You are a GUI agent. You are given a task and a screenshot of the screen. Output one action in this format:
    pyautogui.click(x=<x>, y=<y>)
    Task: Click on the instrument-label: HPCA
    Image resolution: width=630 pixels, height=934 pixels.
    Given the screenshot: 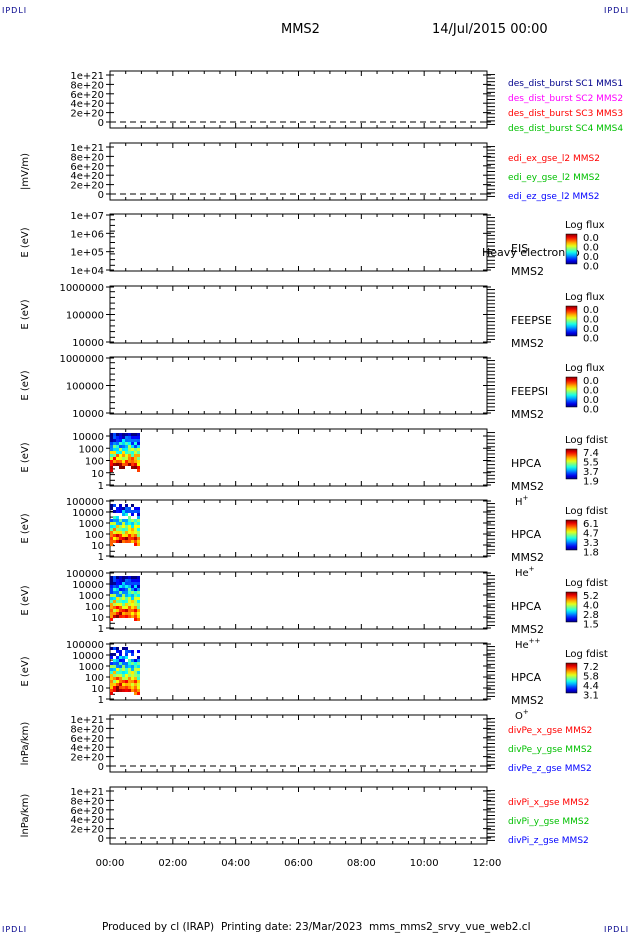 What is the action you would take?
    pyautogui.click(x=526, y=463)
    